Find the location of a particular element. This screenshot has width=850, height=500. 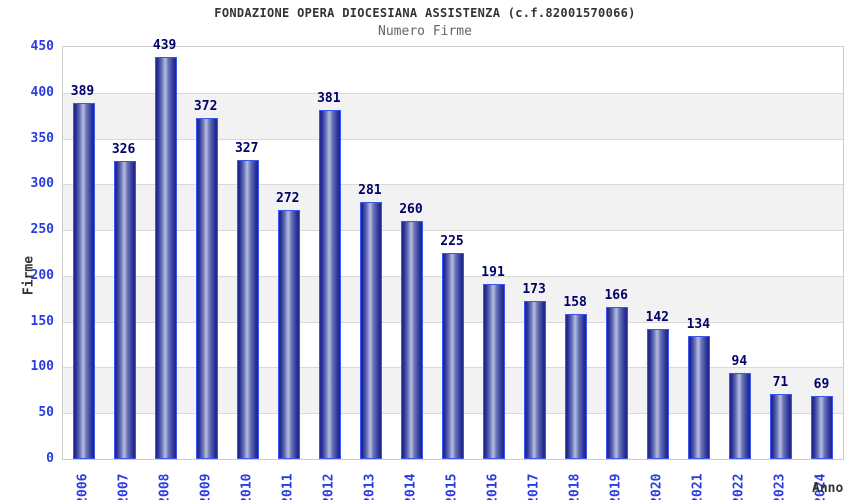

bar-value-label: 439 is located at coordinates (164, 46).